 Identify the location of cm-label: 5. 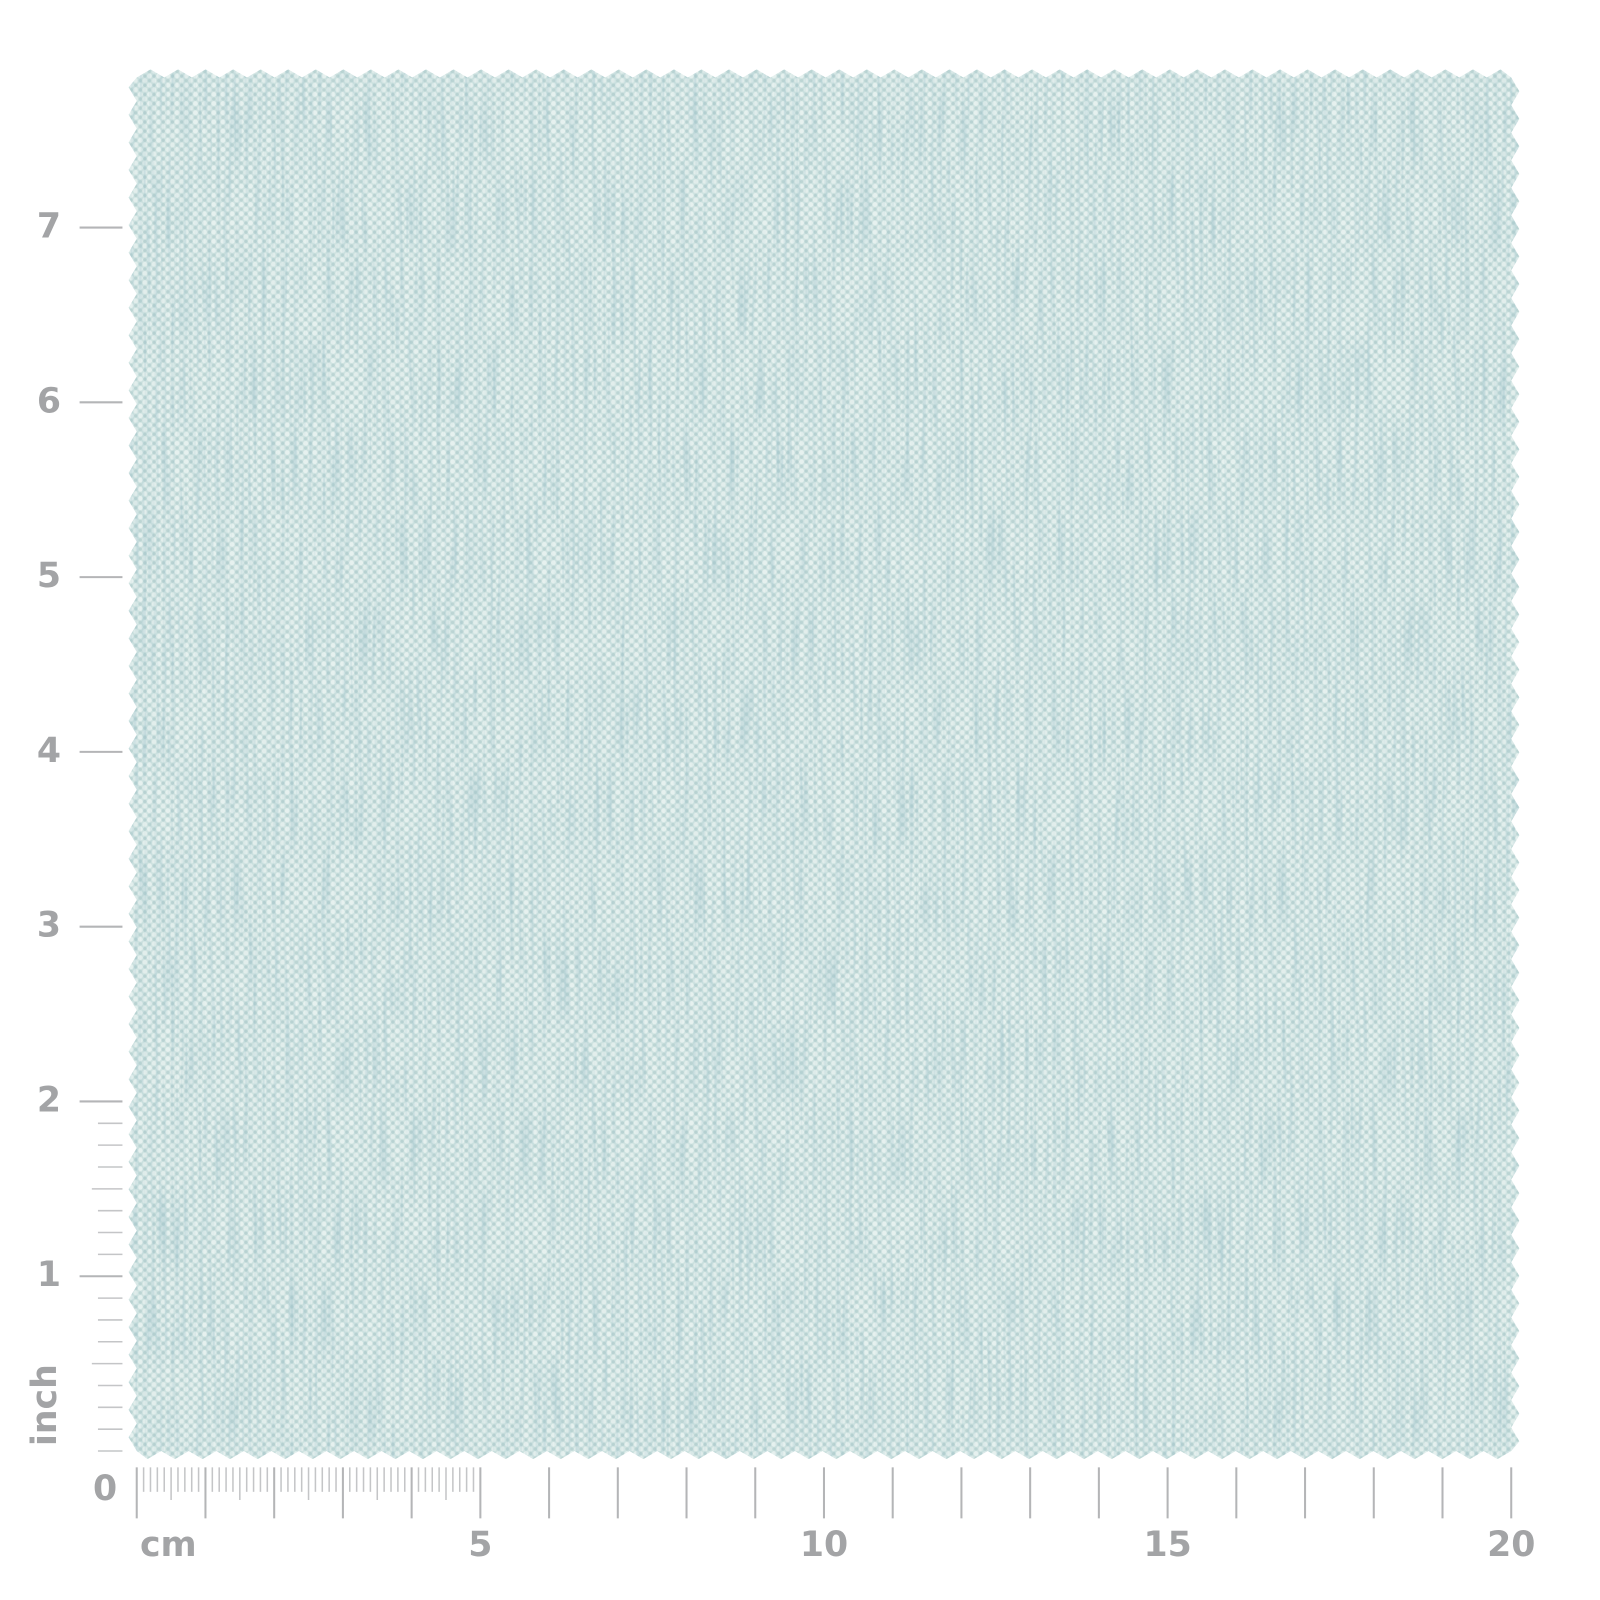
(480, 1545).